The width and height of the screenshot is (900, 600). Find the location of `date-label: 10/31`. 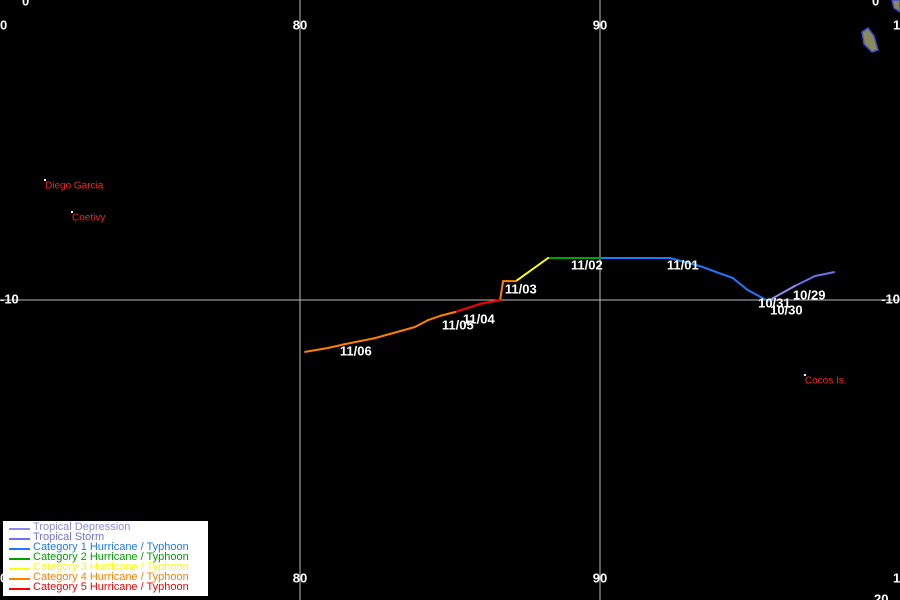

date-label: 10/31 is located at coordinates (774, 302).